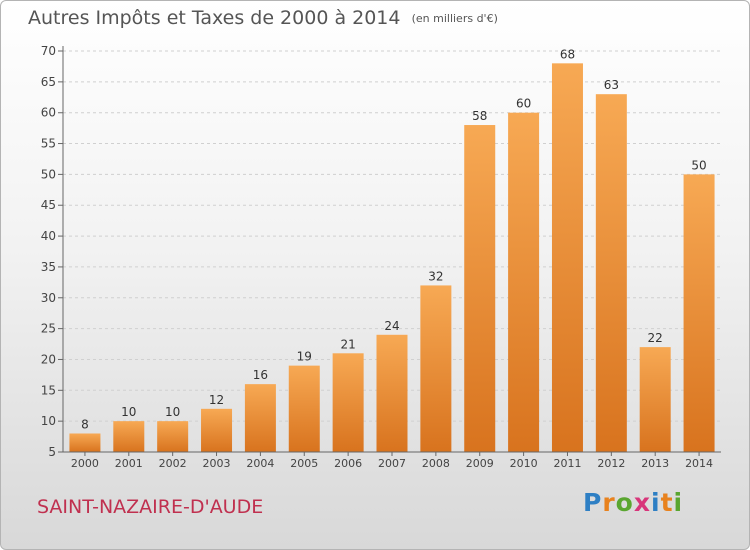 Image resolution: width=750 pixels, height=550 pixels. I want to click on y-tick-label: 15, so click(48, 390).